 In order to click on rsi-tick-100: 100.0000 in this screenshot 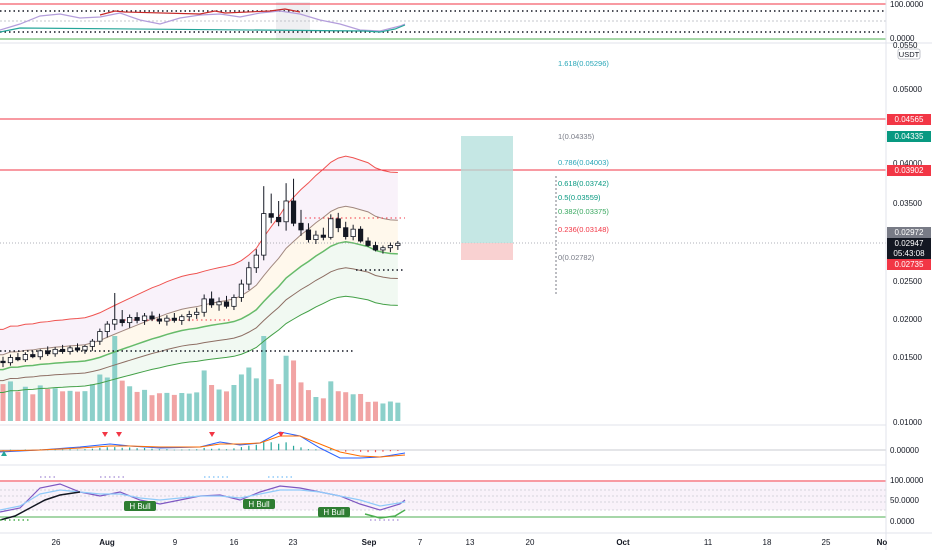, I will do `click(907, 480)`.